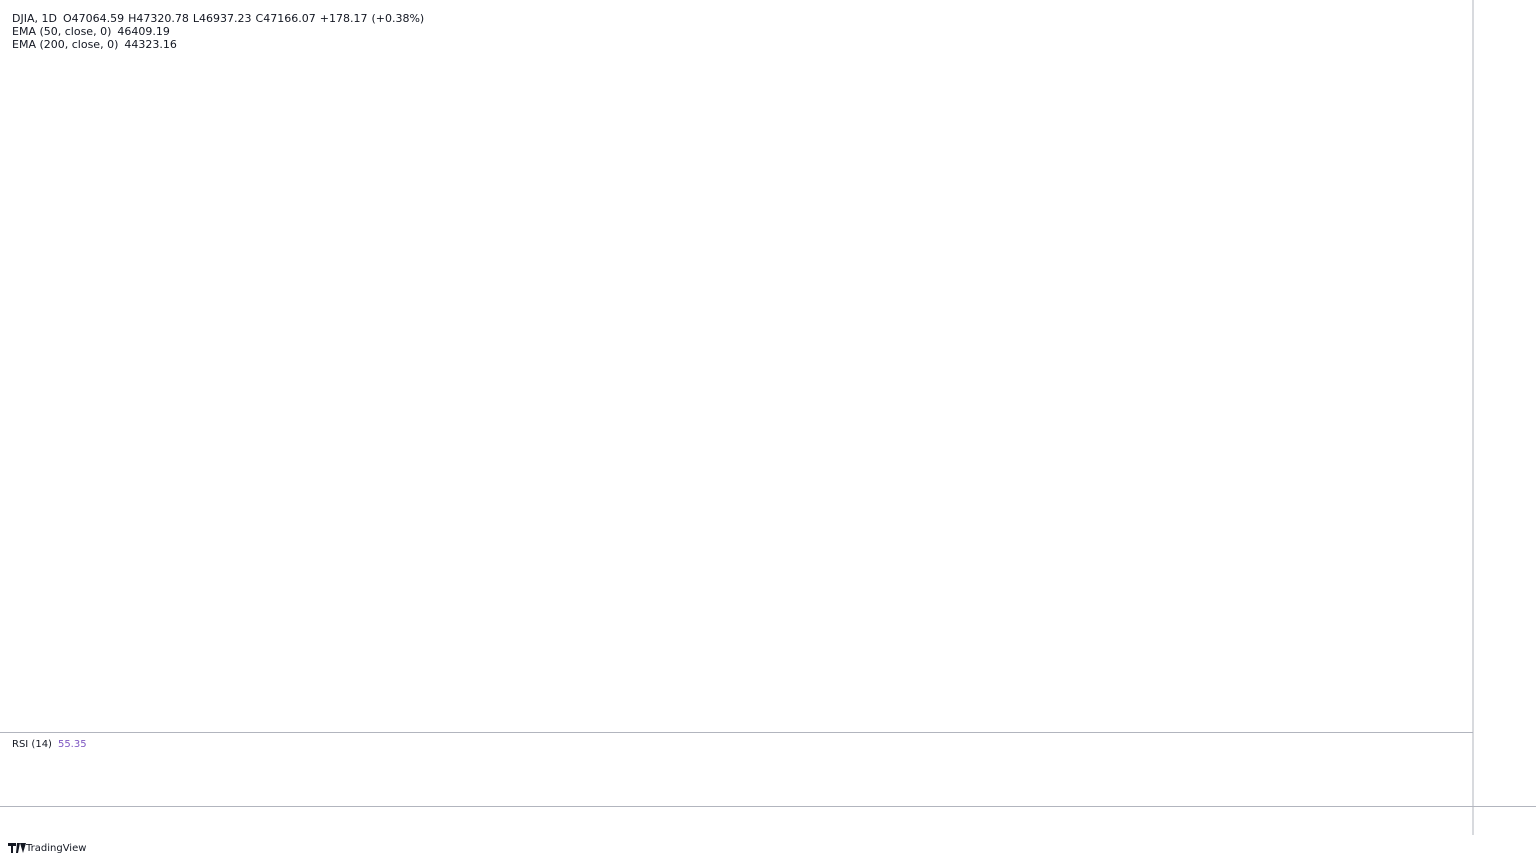 The height and width of the screenshot is (860, 1536). What do you see at coordinates (61, 31) in the screenshot?
I see `legend-name: EMA (50, close, 0)` at bounding box center [61, 31].